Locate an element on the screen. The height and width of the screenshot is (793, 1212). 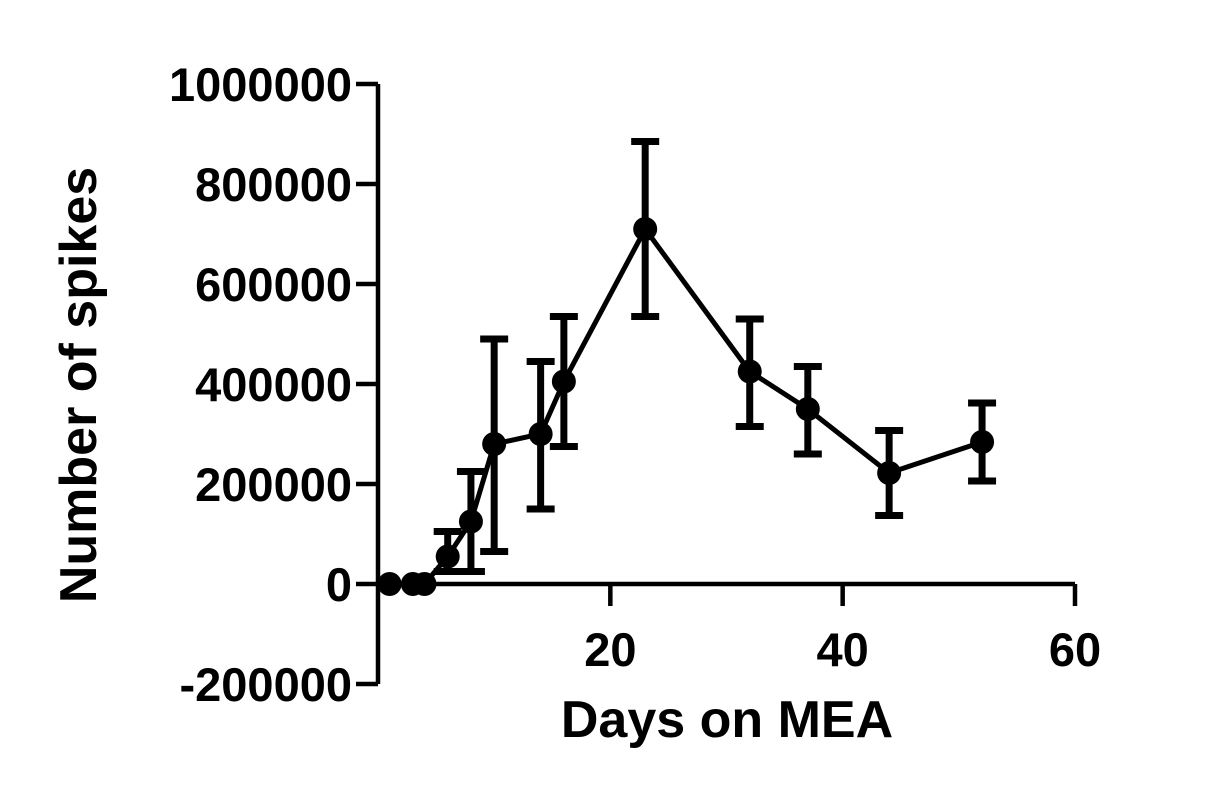
x-tick-label: 20 is located at coordinates (610, 649).